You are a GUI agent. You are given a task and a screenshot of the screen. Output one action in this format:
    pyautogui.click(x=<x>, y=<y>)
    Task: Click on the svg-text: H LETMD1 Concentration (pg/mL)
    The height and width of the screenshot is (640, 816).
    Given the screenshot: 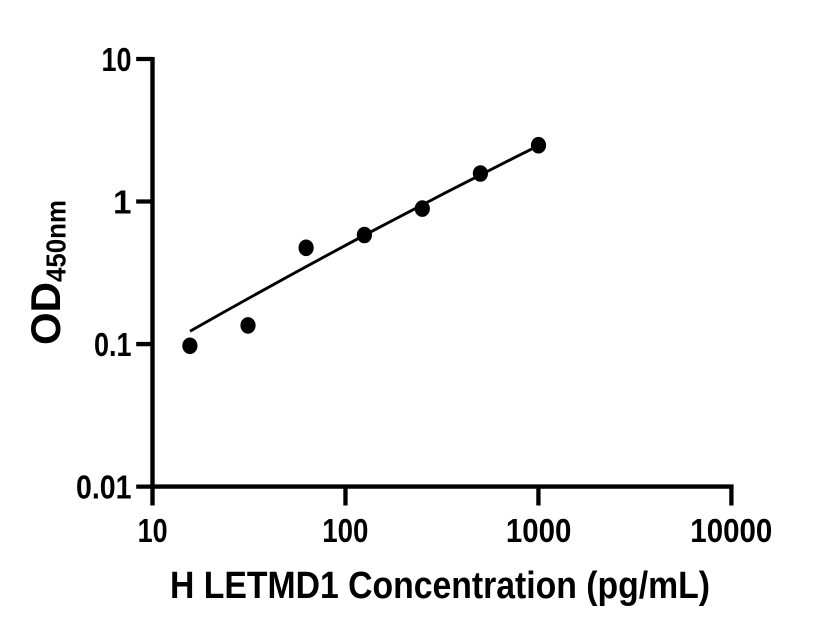 What is the action you would take?
    pyautogui.click(x=440, y=586)
    